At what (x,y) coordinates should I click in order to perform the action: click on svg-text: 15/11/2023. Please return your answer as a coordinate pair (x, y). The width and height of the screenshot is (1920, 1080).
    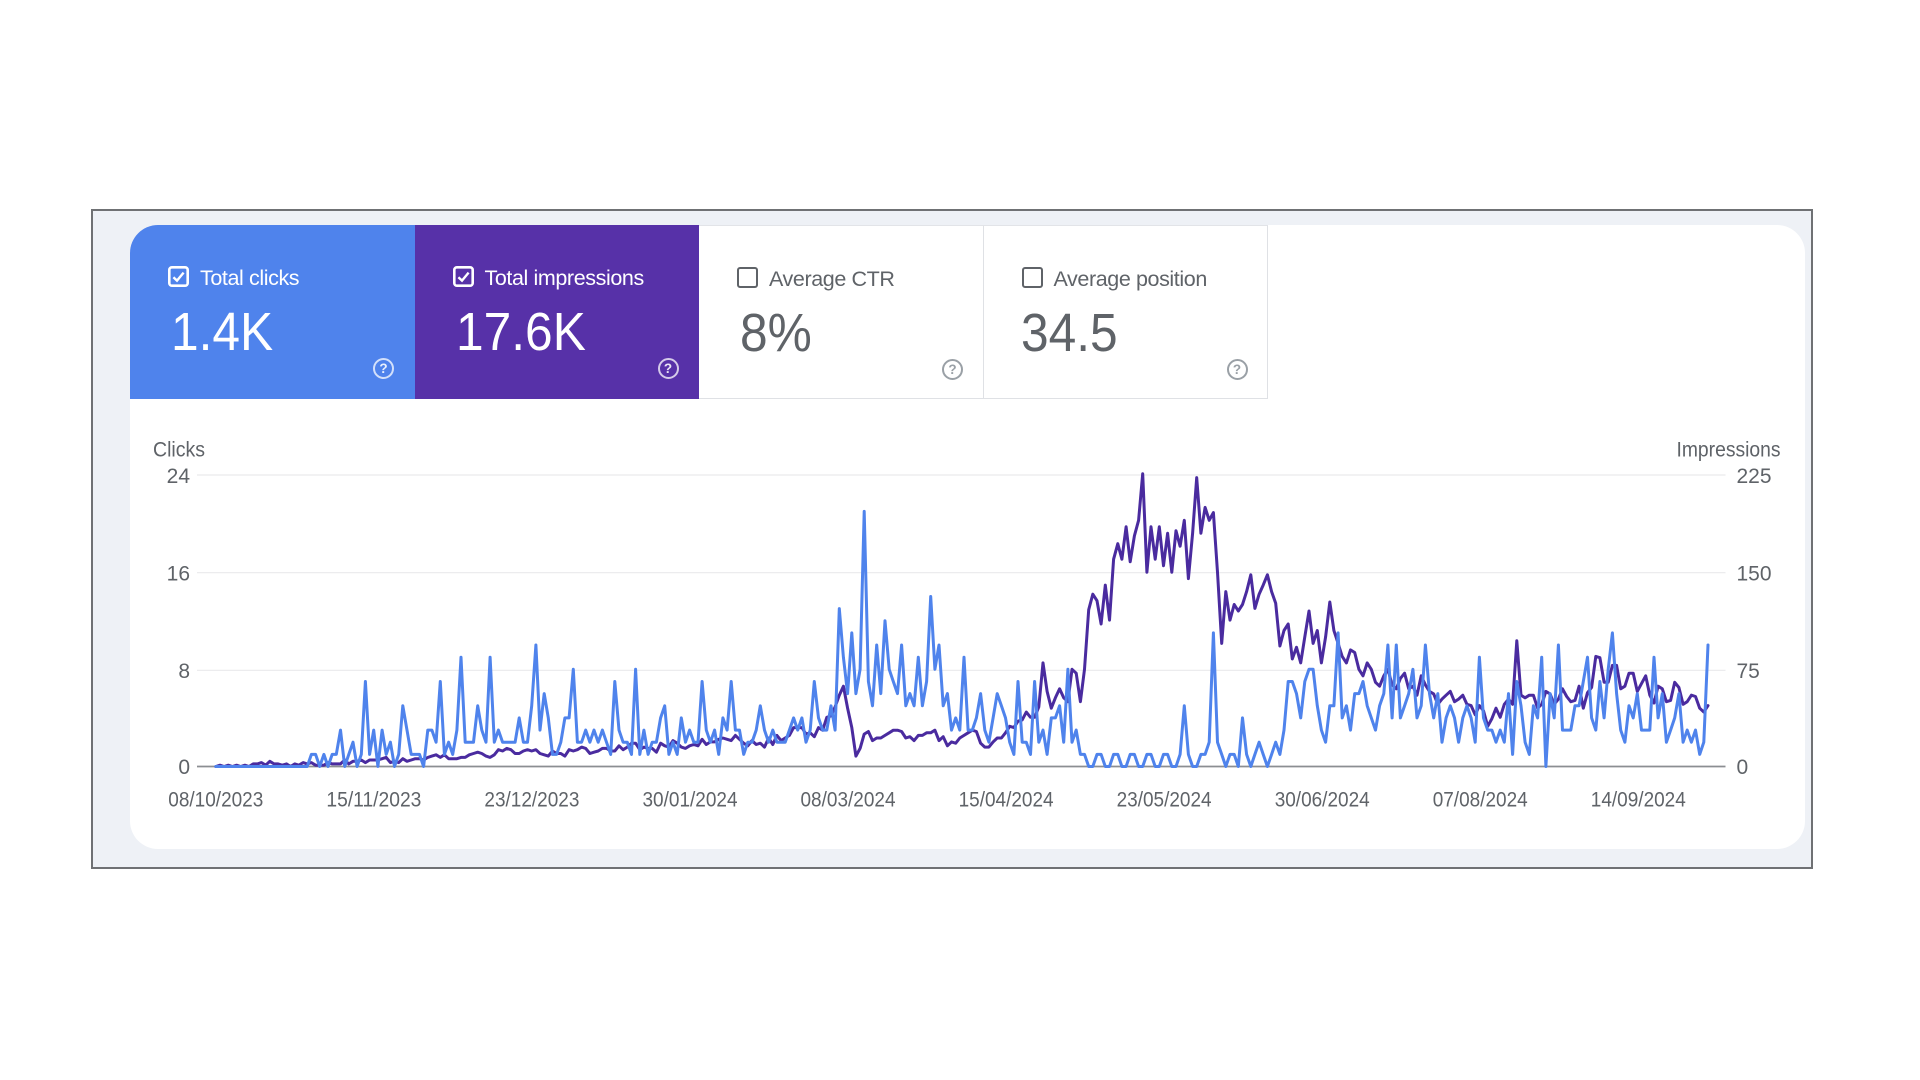
    Looking at the image, I should click on (373, 800).